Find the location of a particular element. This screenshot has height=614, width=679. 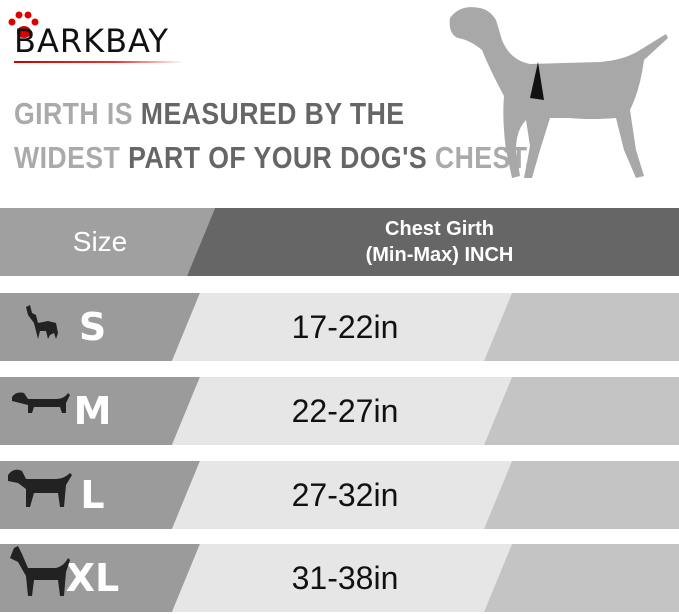

table-row: M 22-27in is located at coordinates (339, 411).